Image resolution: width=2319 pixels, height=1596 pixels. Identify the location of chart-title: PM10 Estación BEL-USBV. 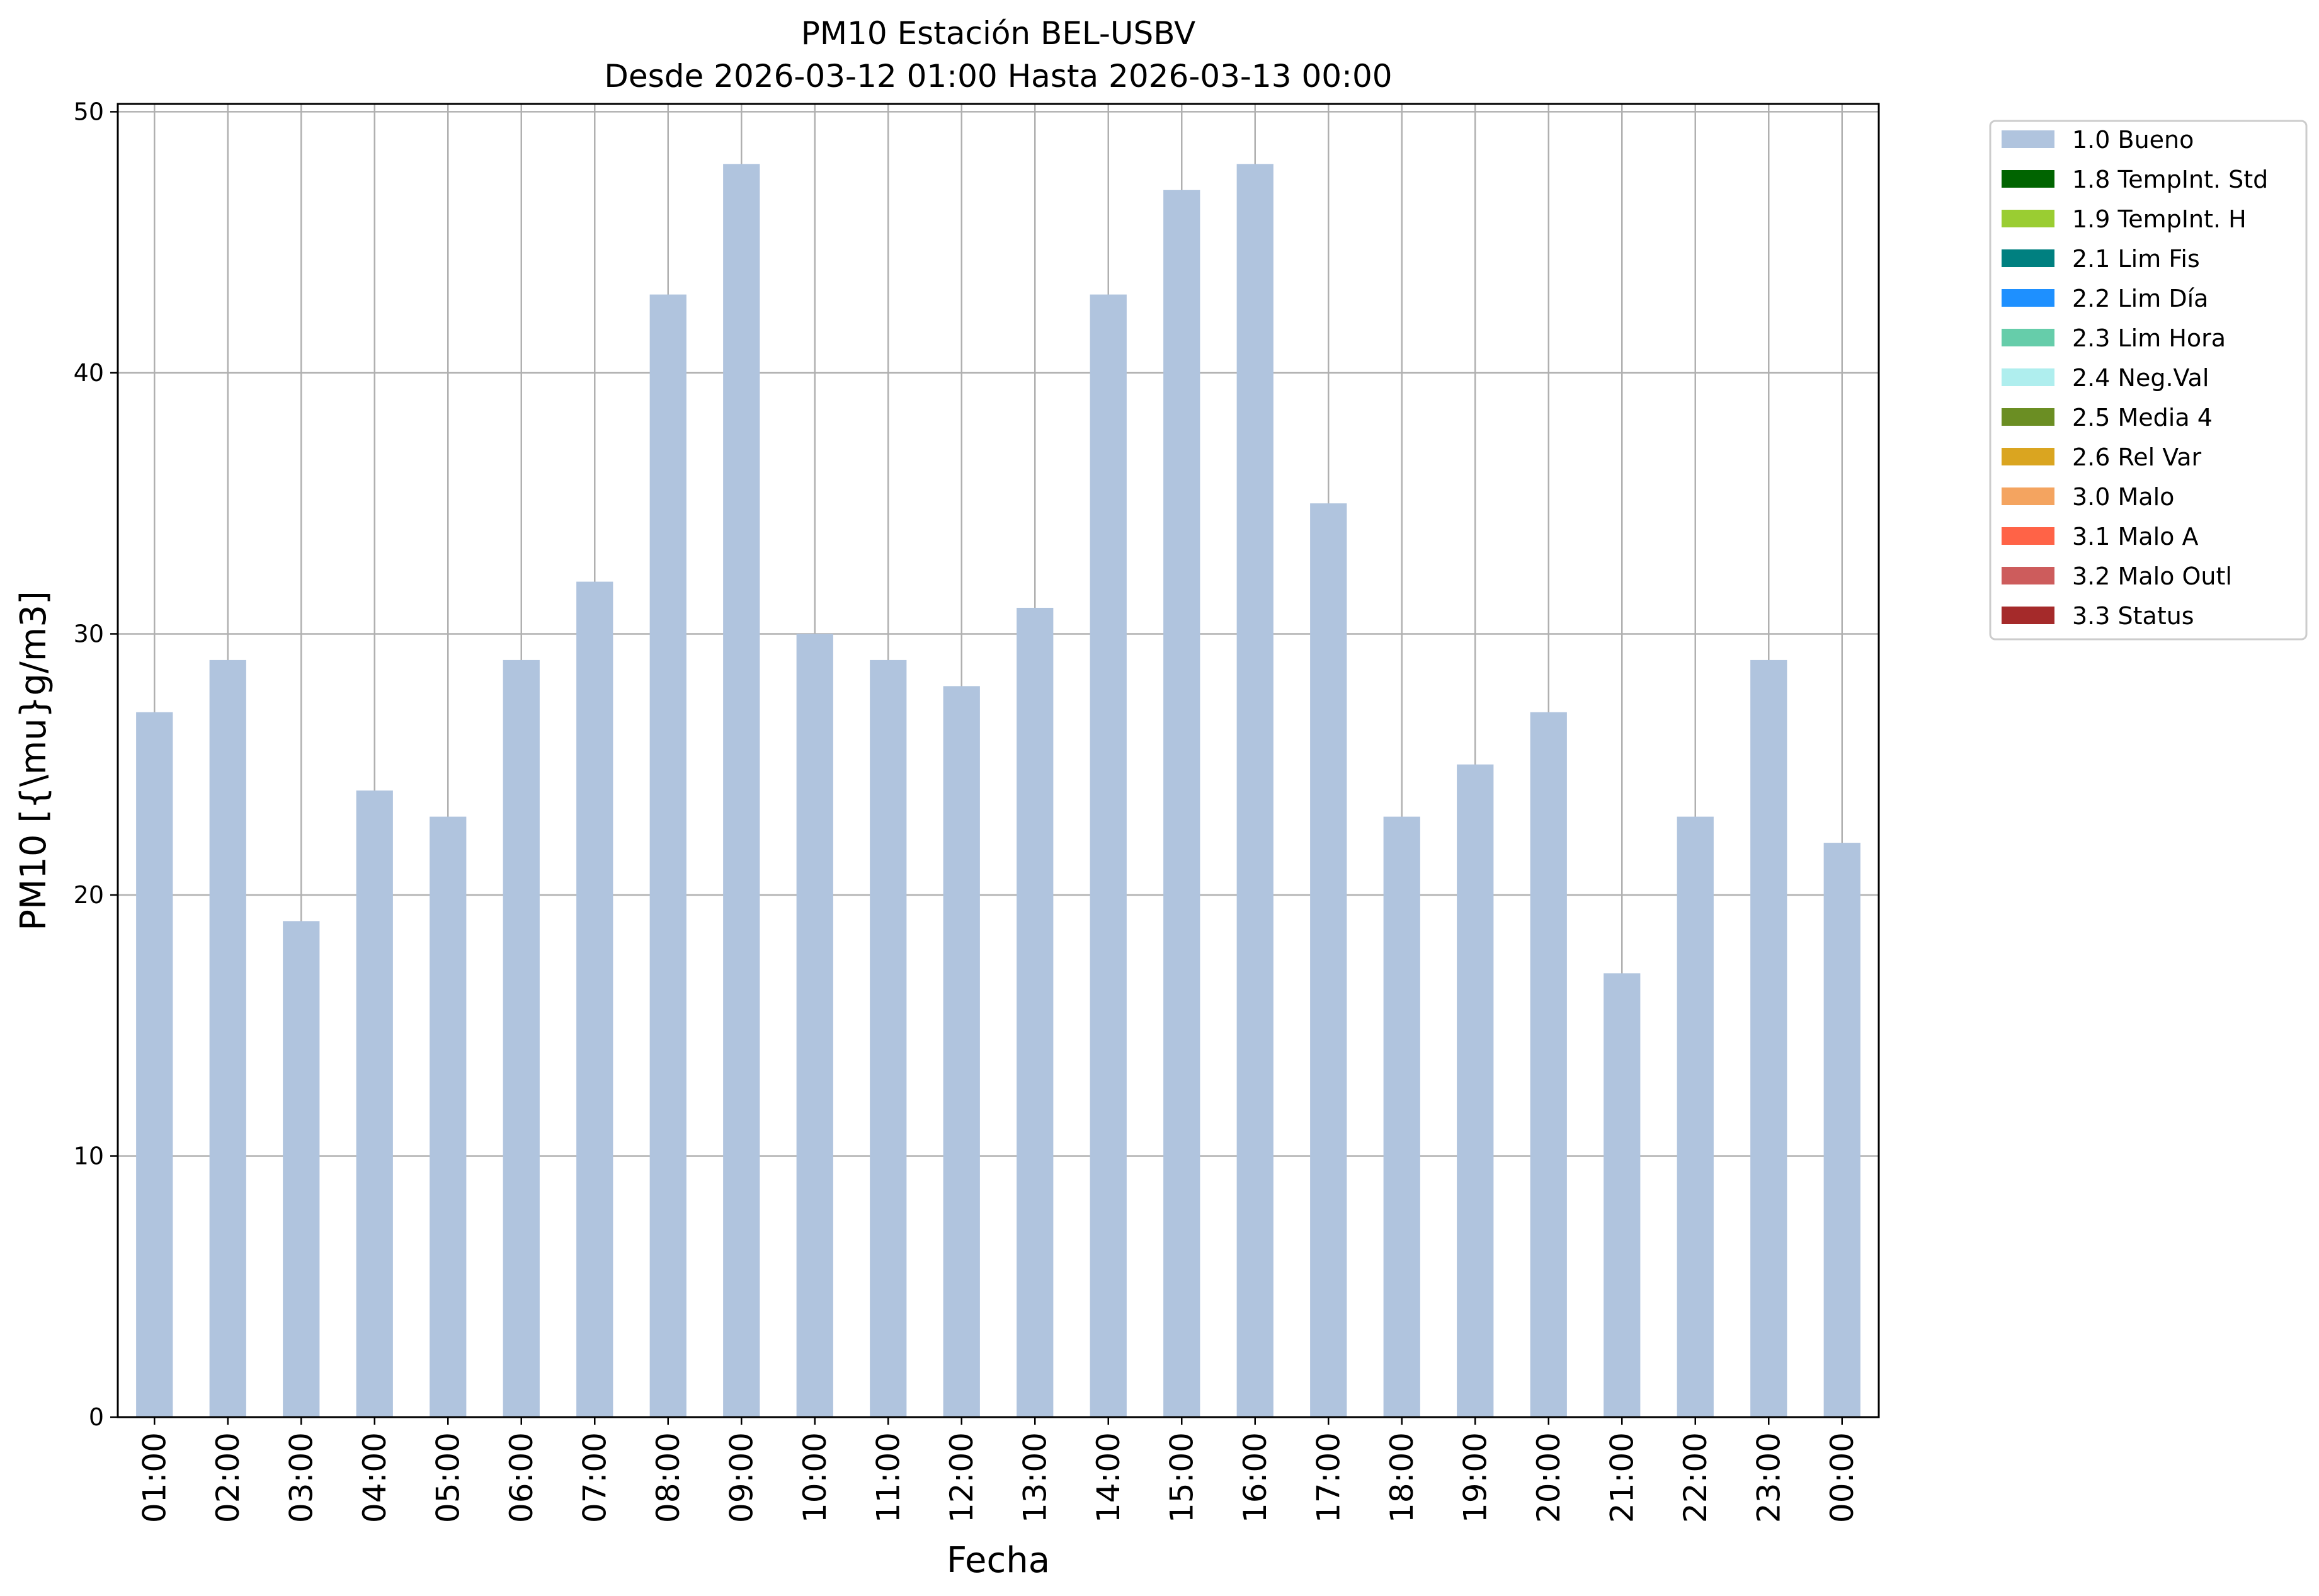
(998, 33).